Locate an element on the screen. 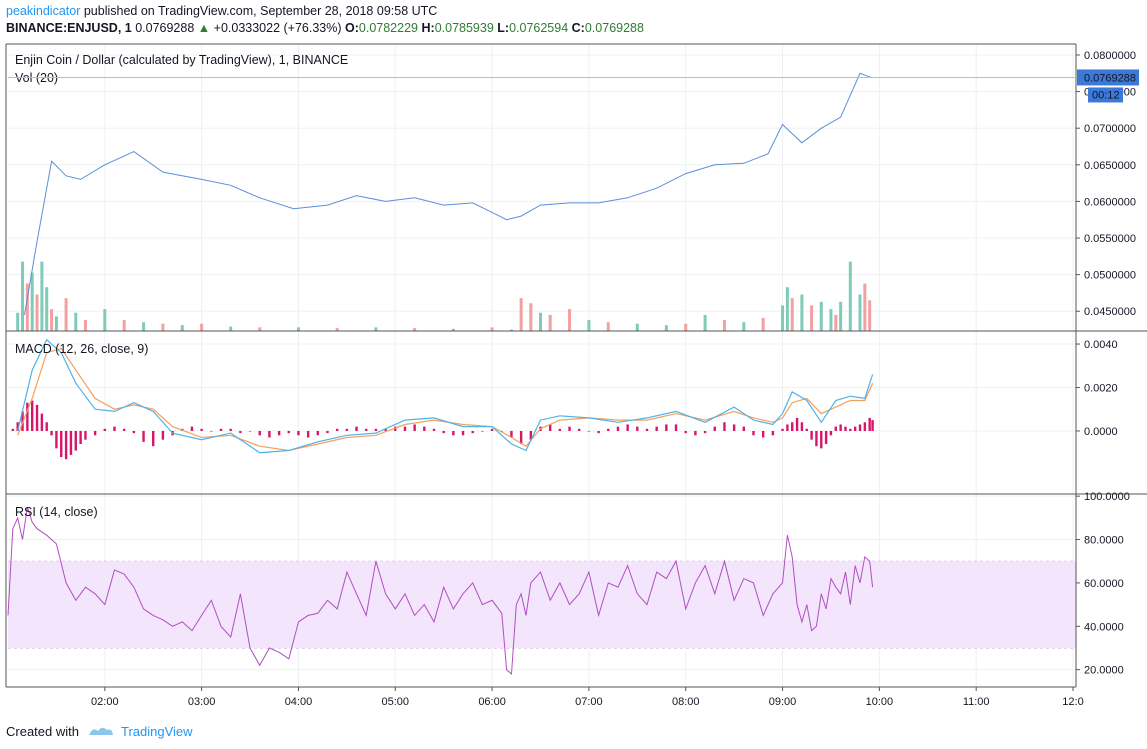 The height and width of the screenshot is (749, 1147). rsi-tick-label: 80.0000 is located at coordinates (1104, 541).